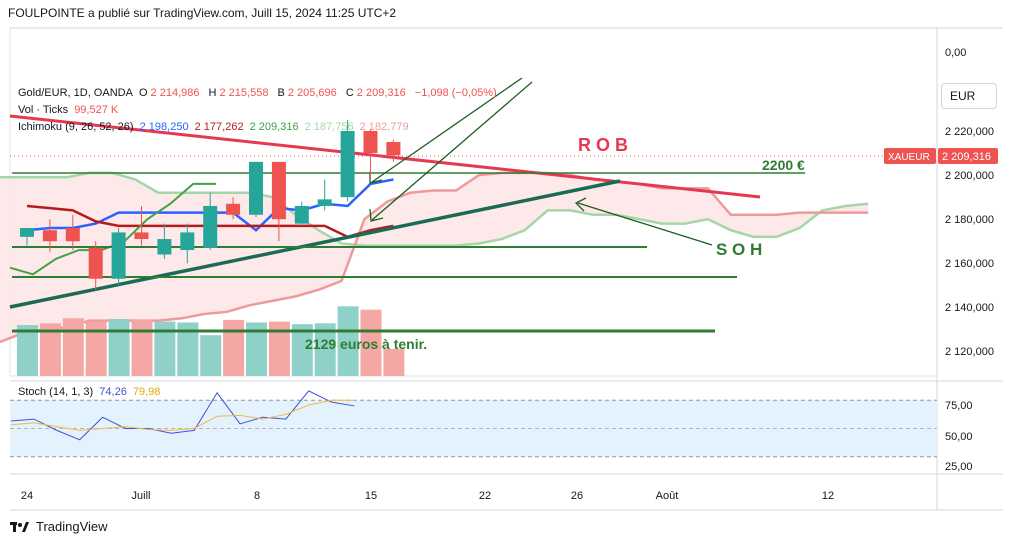 The height and width of the screenshot is (546, 1013). What do you see at coordinates (603, 145) in the screenshot?
I see `rob-label: R O B` at bounding box center [603, 145].